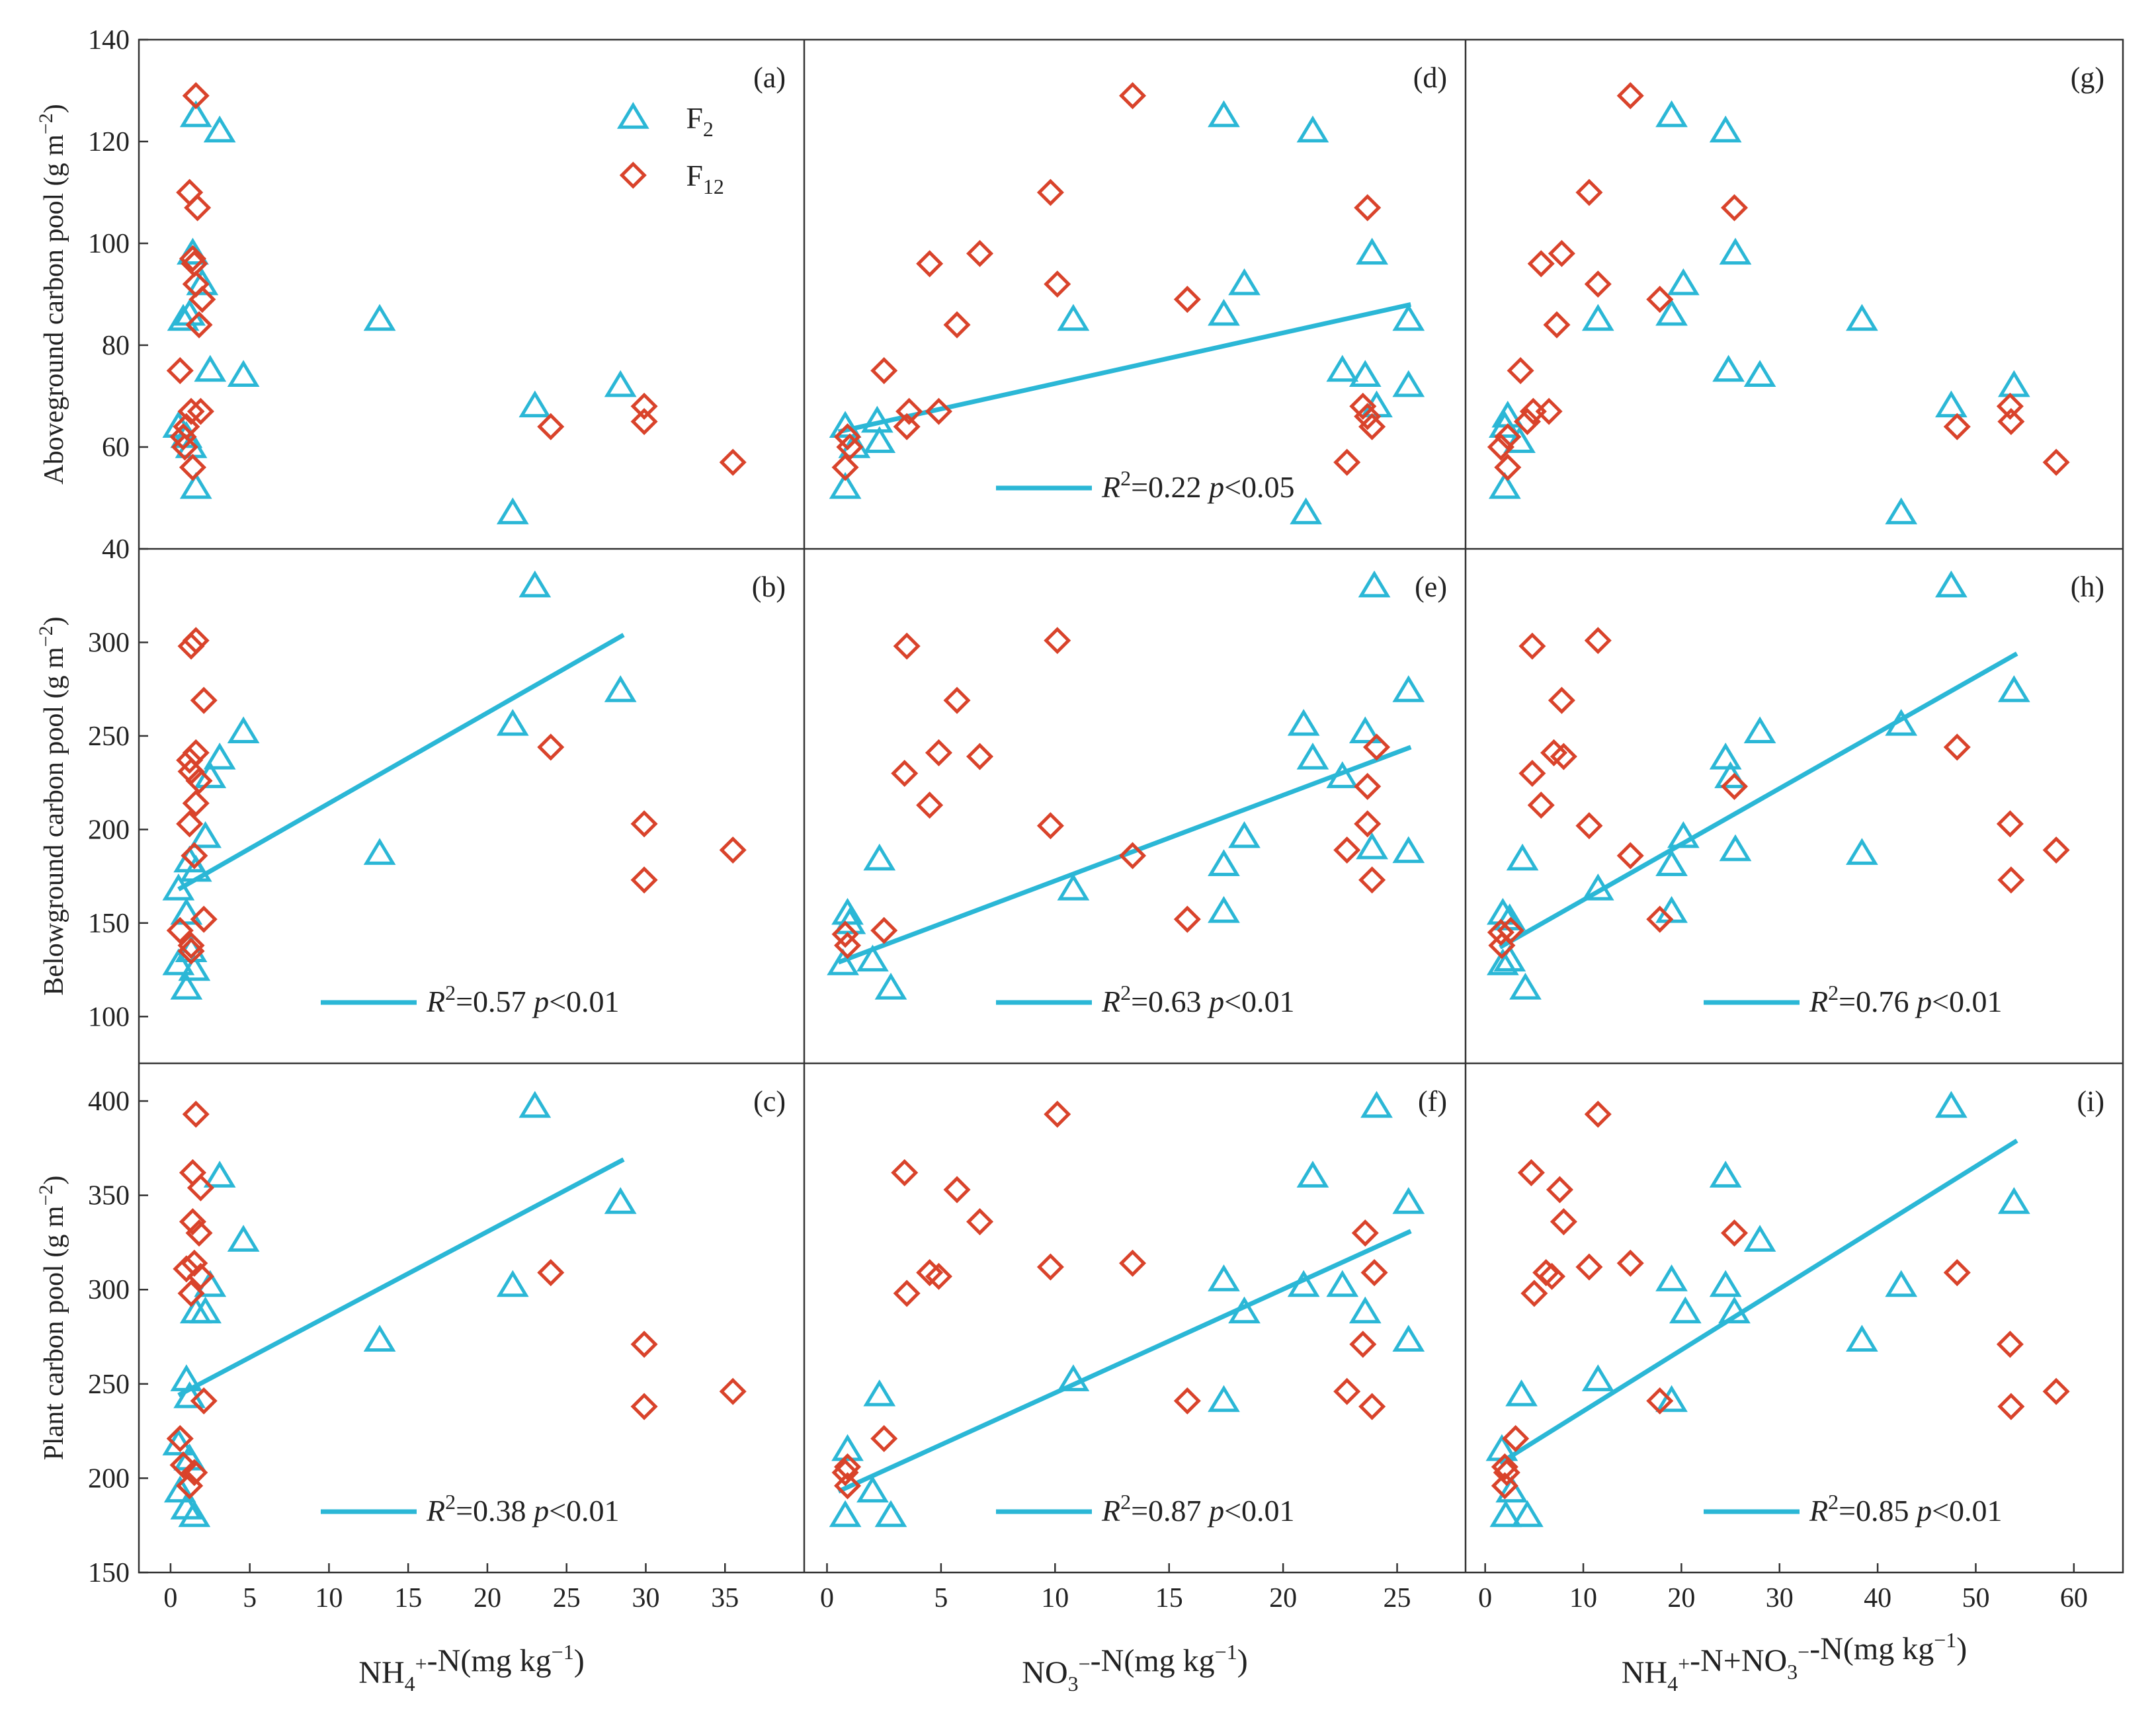 The width and height of the screenshot is (2156, 1714). What do you see at coordinates (109, 1573) in the screenshot?
I see `y-tick-label: 150` at bounding box center [109, 1573].